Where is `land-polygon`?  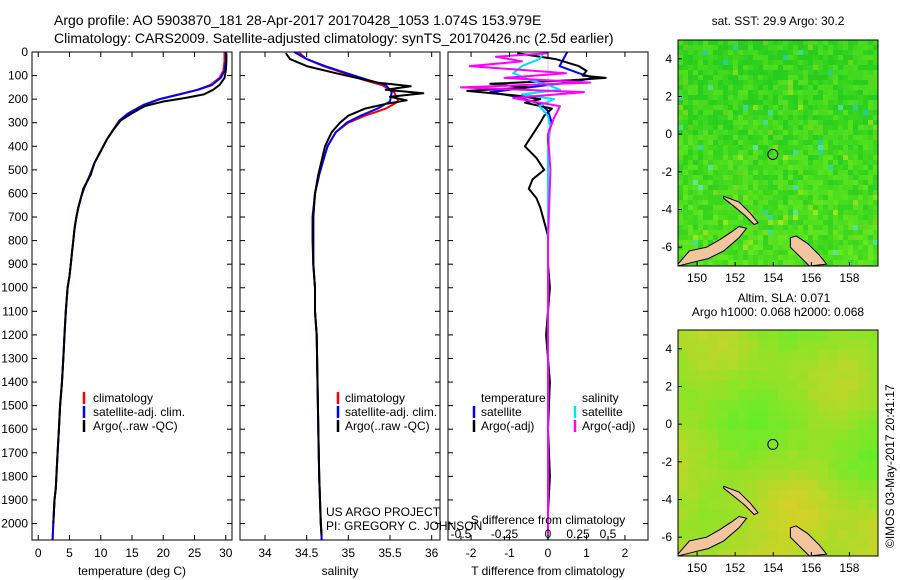 land-polygon is located at coordinates (713, 245).